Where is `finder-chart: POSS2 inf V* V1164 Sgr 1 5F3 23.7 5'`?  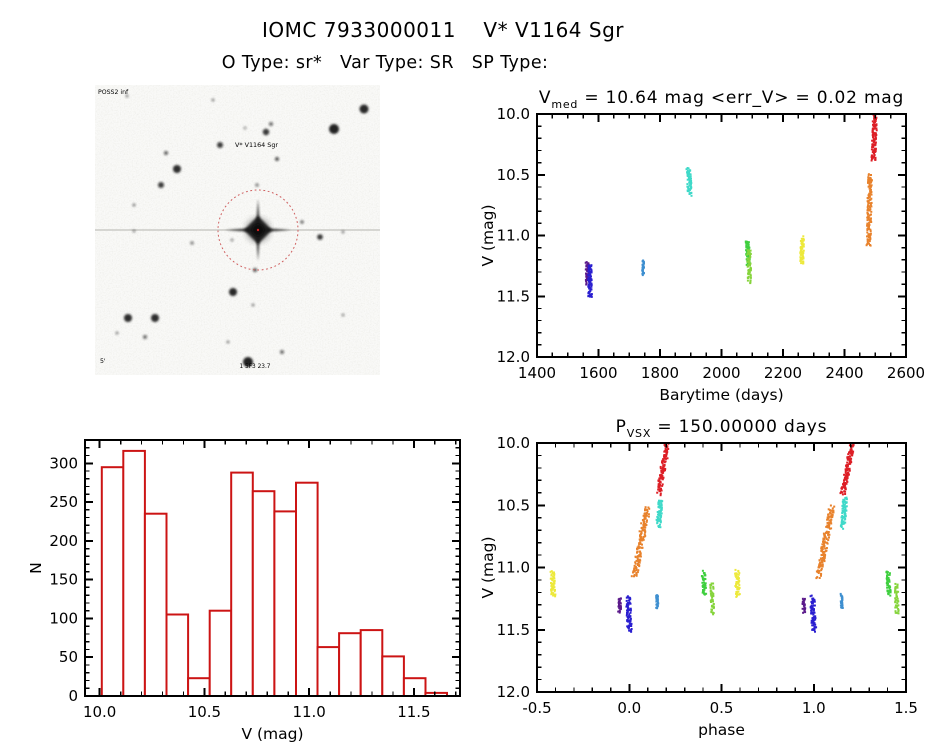 finder-chart: POSS2 inf V* V1164 Sgr 1 5F3 23.7 5' is located at coordinates (237, 230).